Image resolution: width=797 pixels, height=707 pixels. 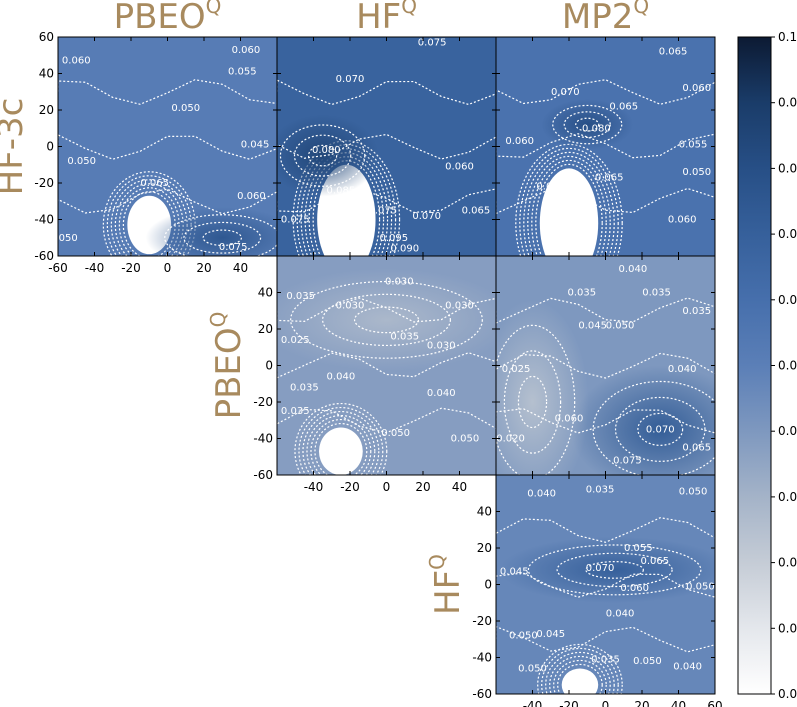 I want to click on low-value-region, so click(x=542, y=387).